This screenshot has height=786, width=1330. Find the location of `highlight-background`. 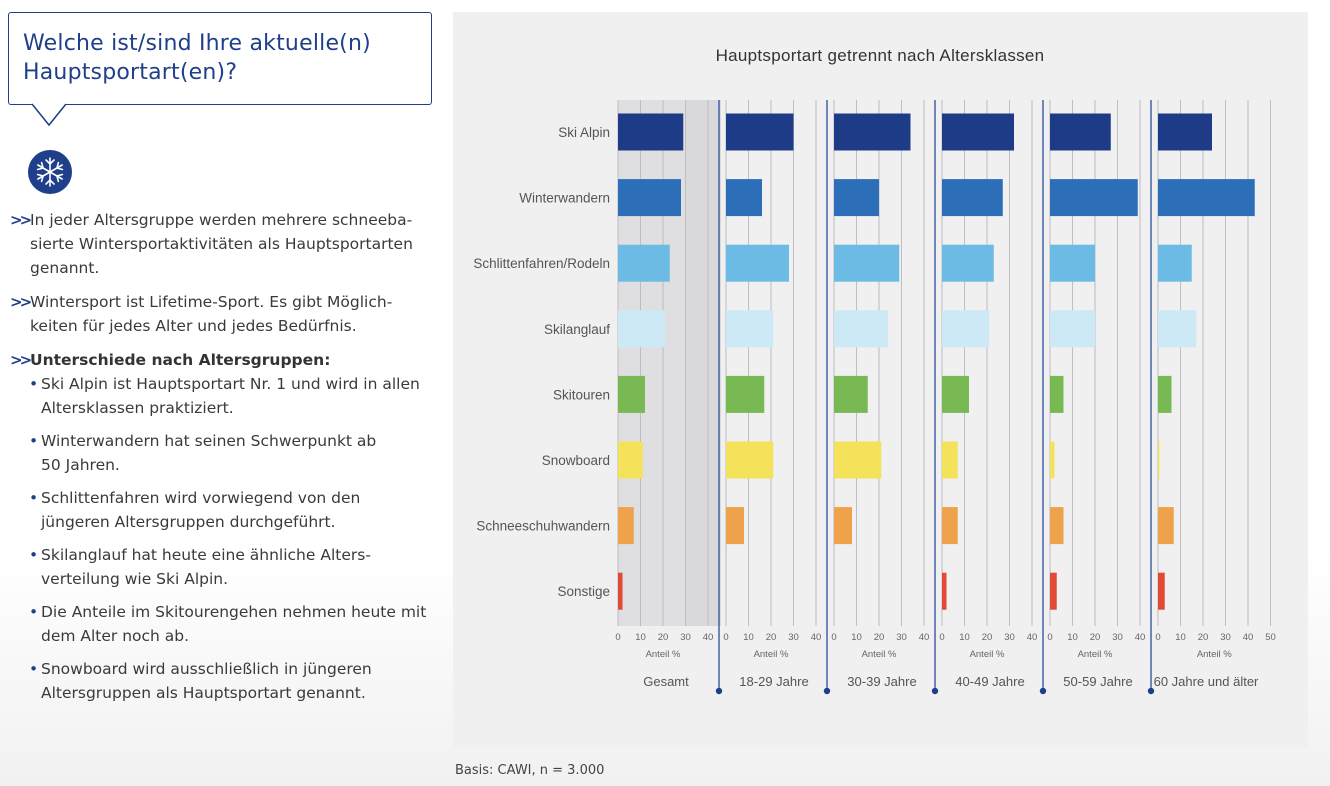

highlight-background is located at coordinates (669, 363).